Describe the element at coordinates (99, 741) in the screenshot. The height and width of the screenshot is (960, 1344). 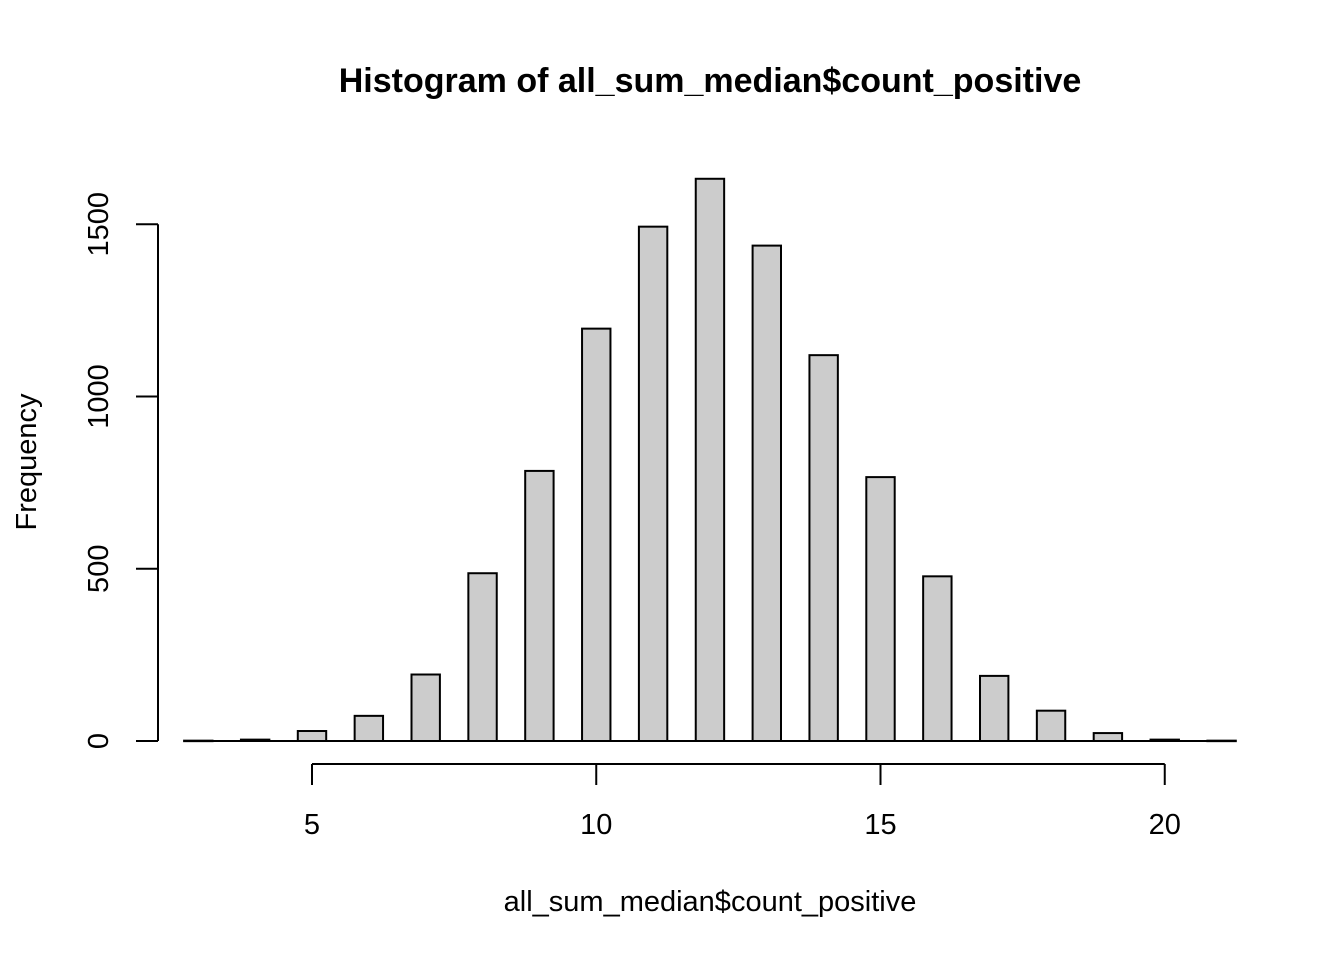
I see `y-tick-label-0: 0` at that location.